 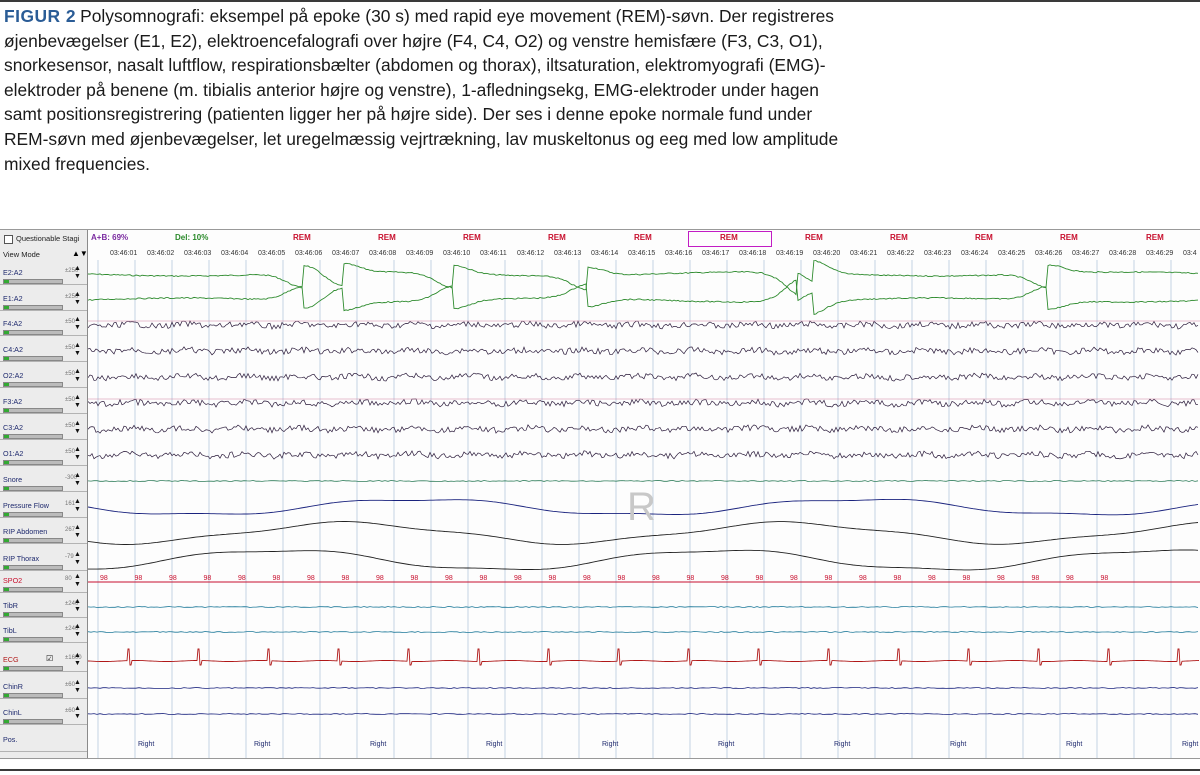 What do you see at coordinates (50, 658) in the screenshot?
I see `channel-checkbox-icon: ☑` at bounding box center [50, 658].